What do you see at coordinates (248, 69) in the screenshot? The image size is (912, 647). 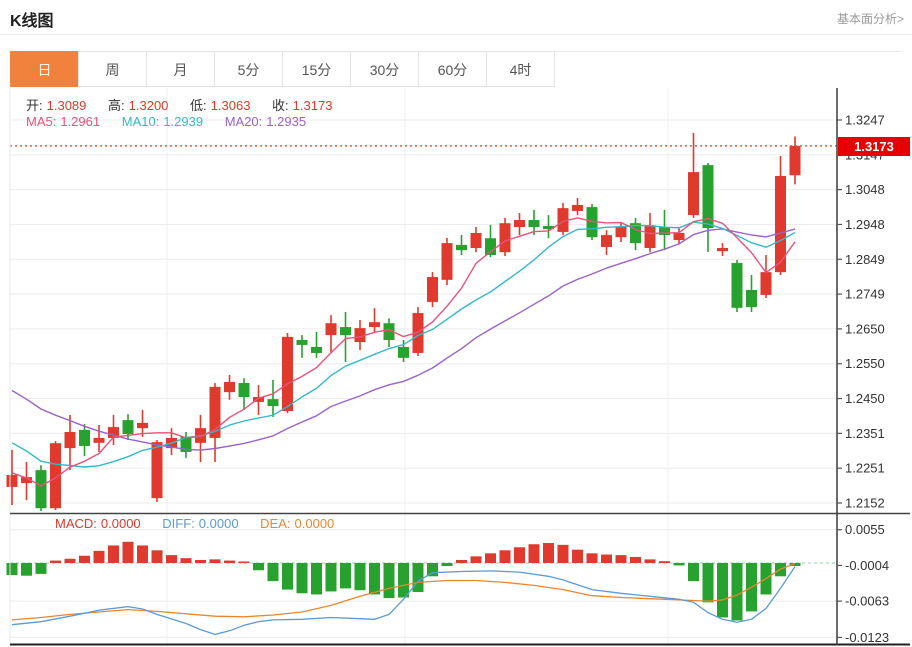 I see `tab-5min: 5分` at bounding box center [248, 69].